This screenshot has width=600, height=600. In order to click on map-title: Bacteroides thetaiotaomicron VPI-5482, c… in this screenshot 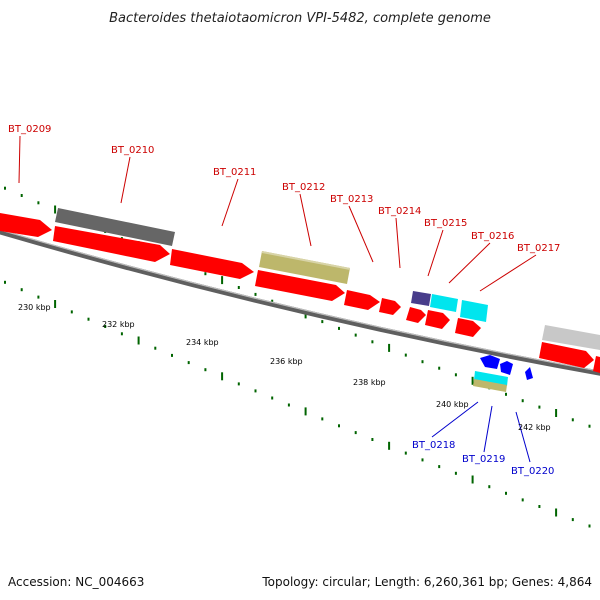, I will do `click(300, 18)`.